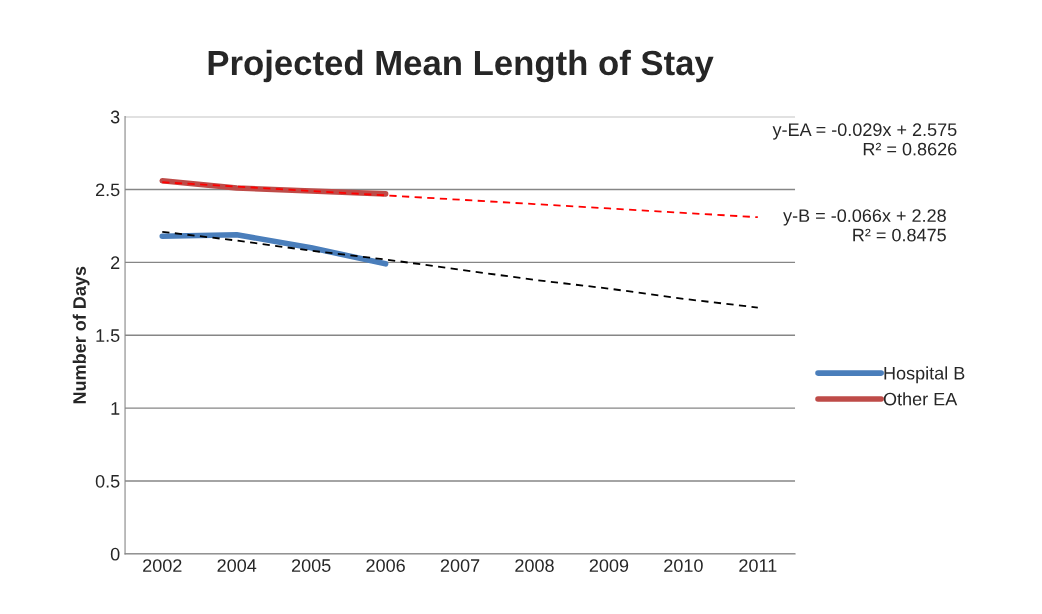  I want to click on x-tick-label: 2007, so click(460, 565).